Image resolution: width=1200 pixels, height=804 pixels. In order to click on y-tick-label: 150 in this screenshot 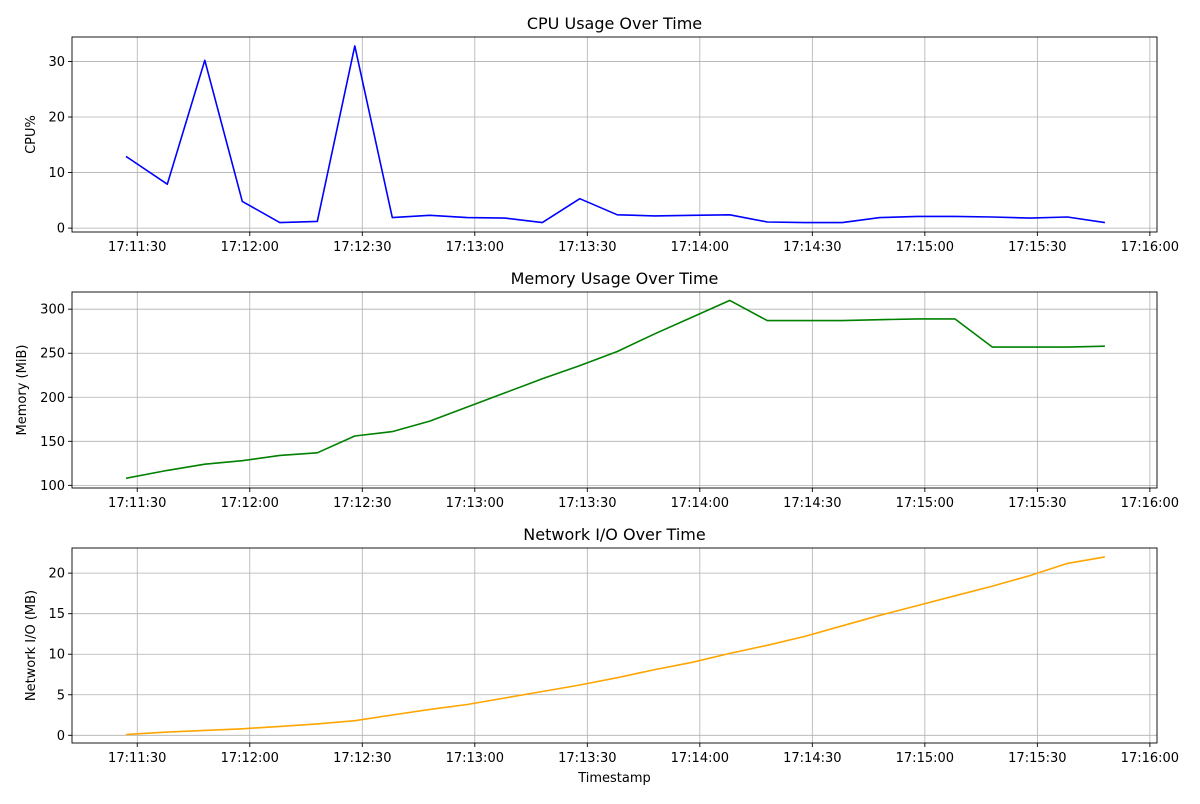, I will do `click(52, 442)`.